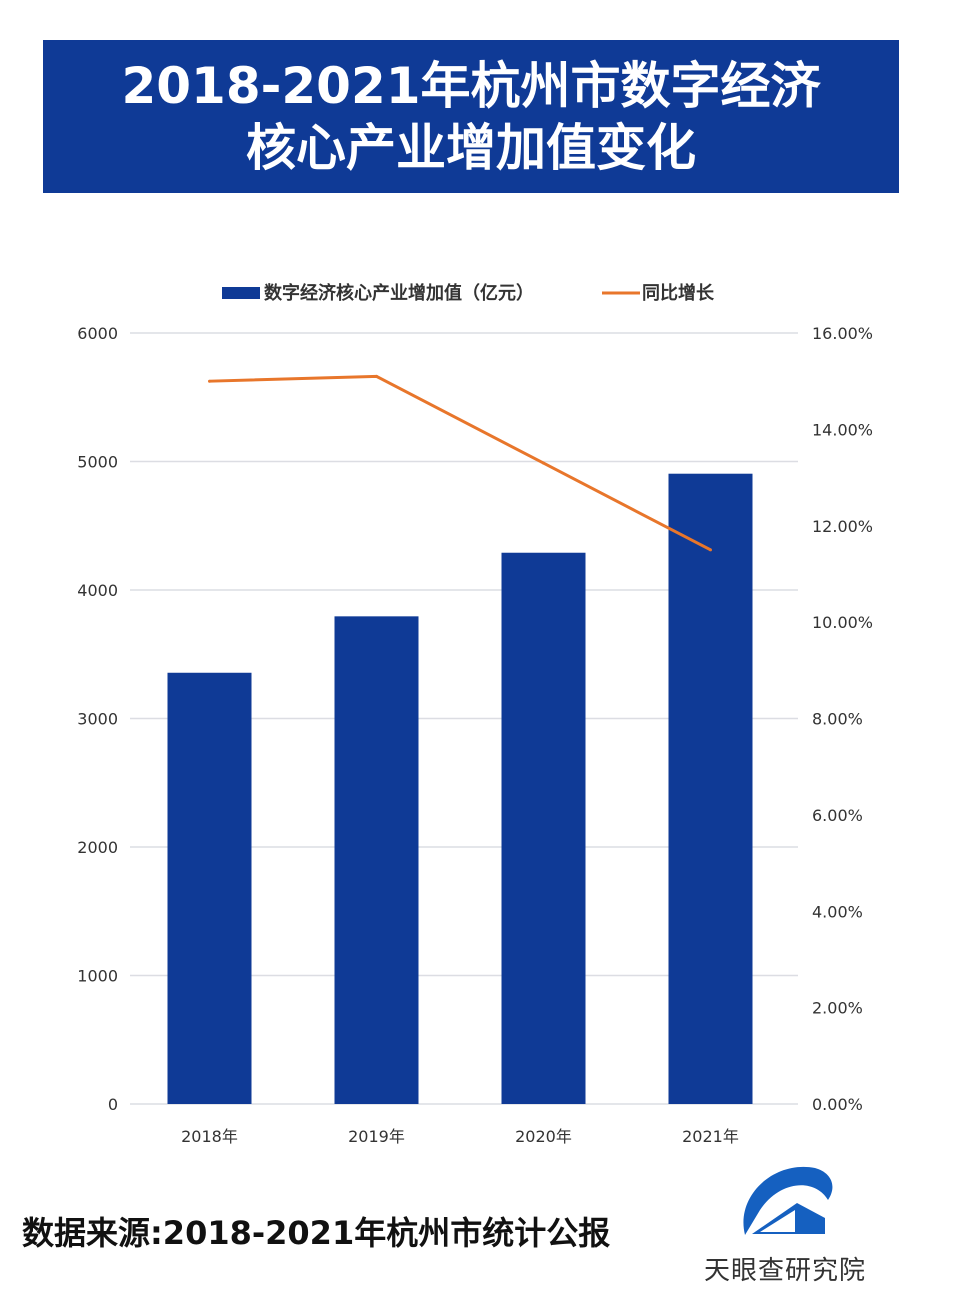  Describe the element at coordinates (471, 85) in the screenshot. I see `title-line-1: 2018-2021年杭州市数字经济` at that location.